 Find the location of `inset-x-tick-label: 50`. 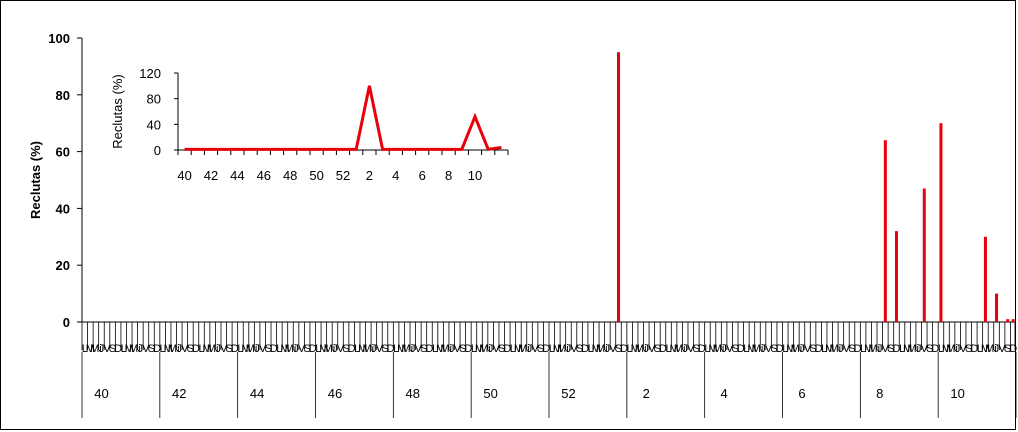

inset-x-tick-label: 50 is located at coordinates (316, 175).